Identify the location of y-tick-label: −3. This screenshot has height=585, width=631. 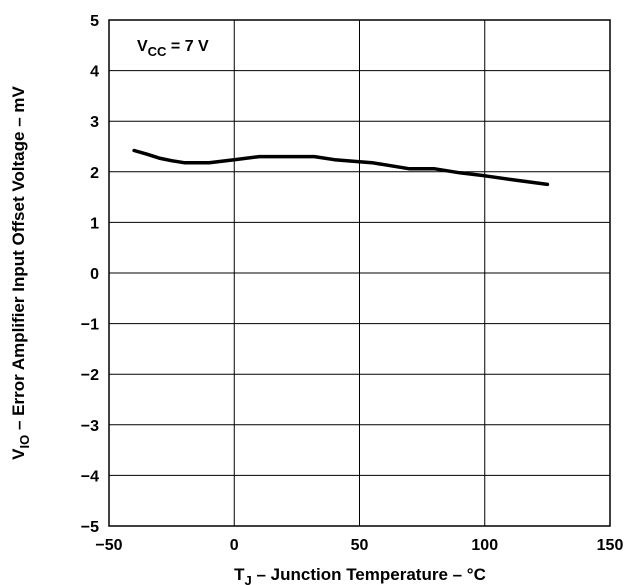
(90, 426).